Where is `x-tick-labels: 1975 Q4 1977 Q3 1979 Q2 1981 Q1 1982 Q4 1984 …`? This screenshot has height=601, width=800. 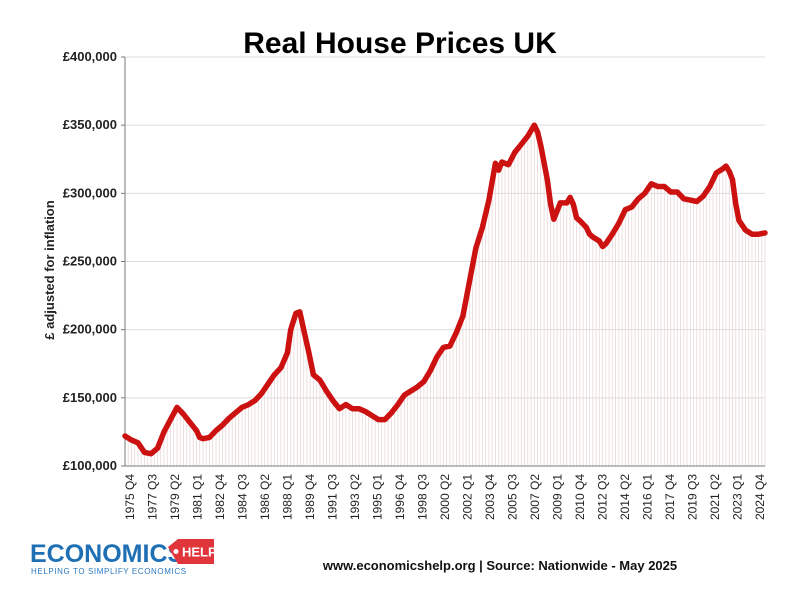 x-tick-labels: 1975 Q4 1977 Q3 1979 Q2 1981 Q1 1982 Q4 1984 … is located at coordinates (445, 497).